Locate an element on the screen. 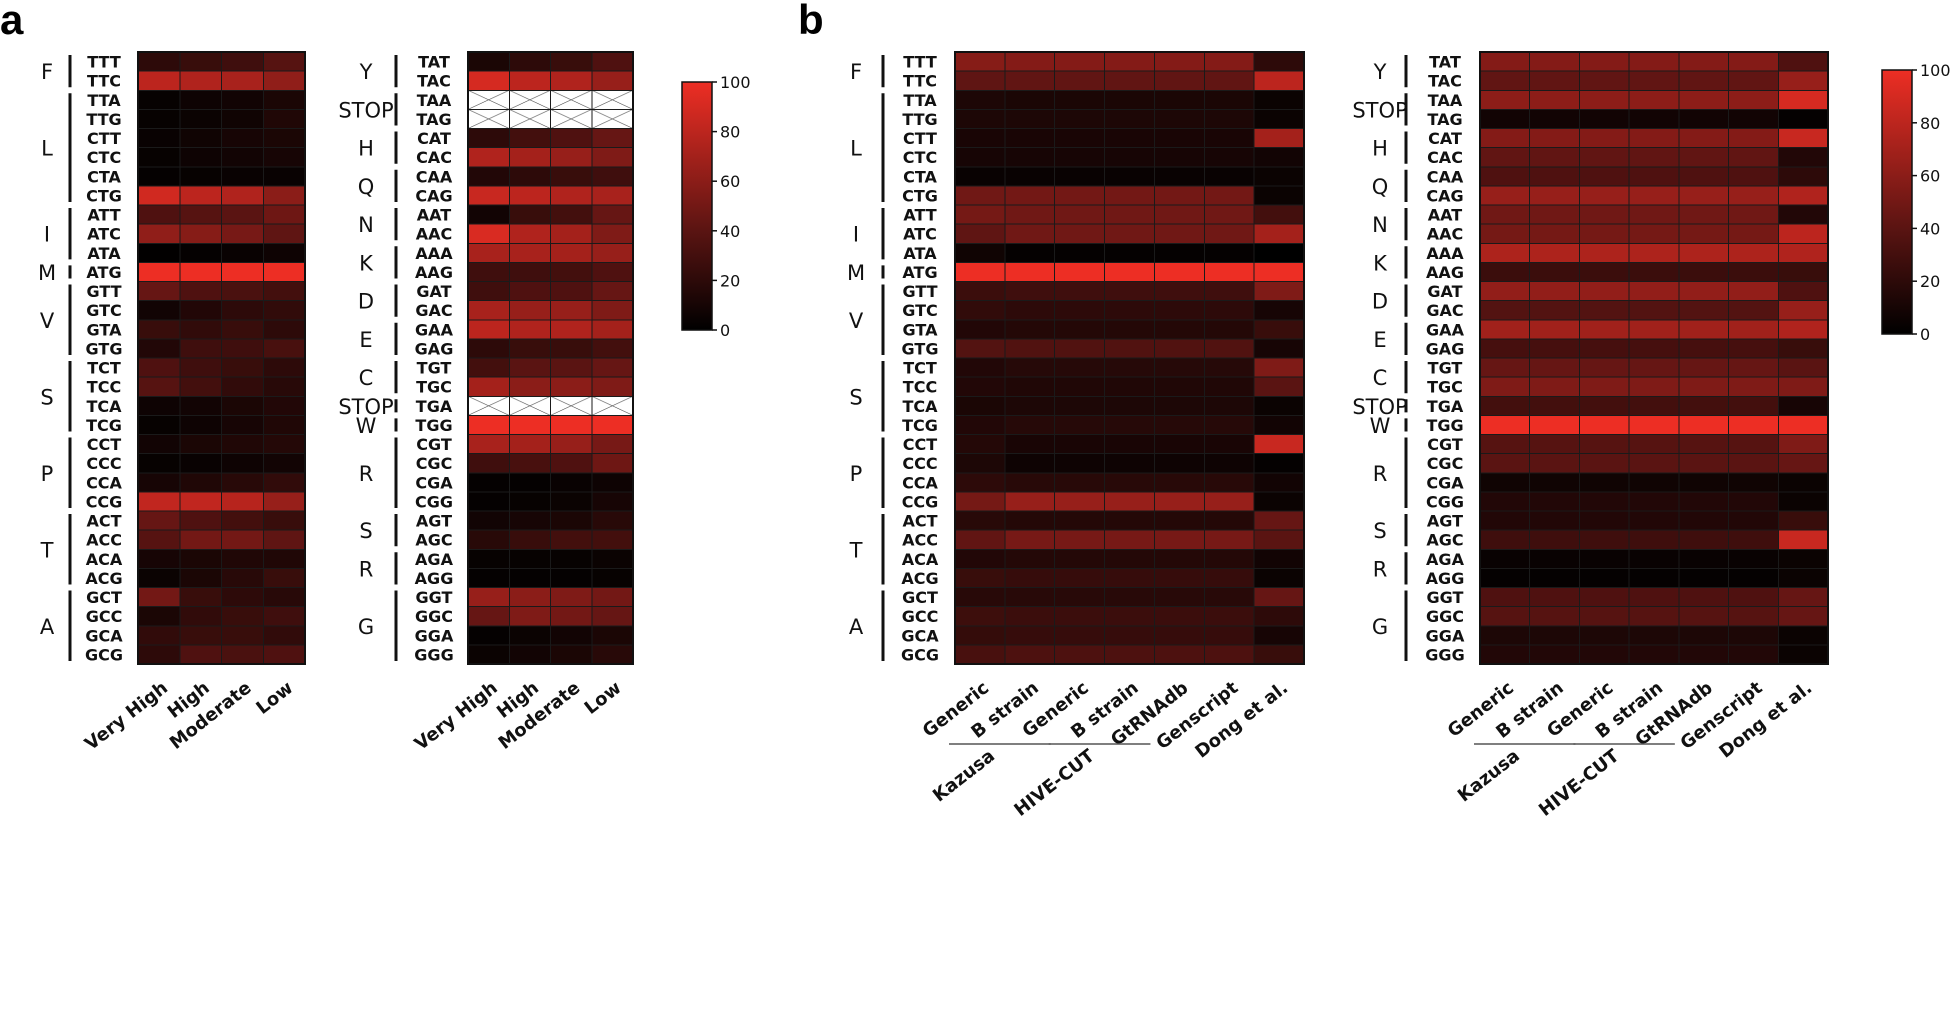 The image size is (1956, 1019). colorbar-tick-label: 20 is located at coordinates (1930, 281).